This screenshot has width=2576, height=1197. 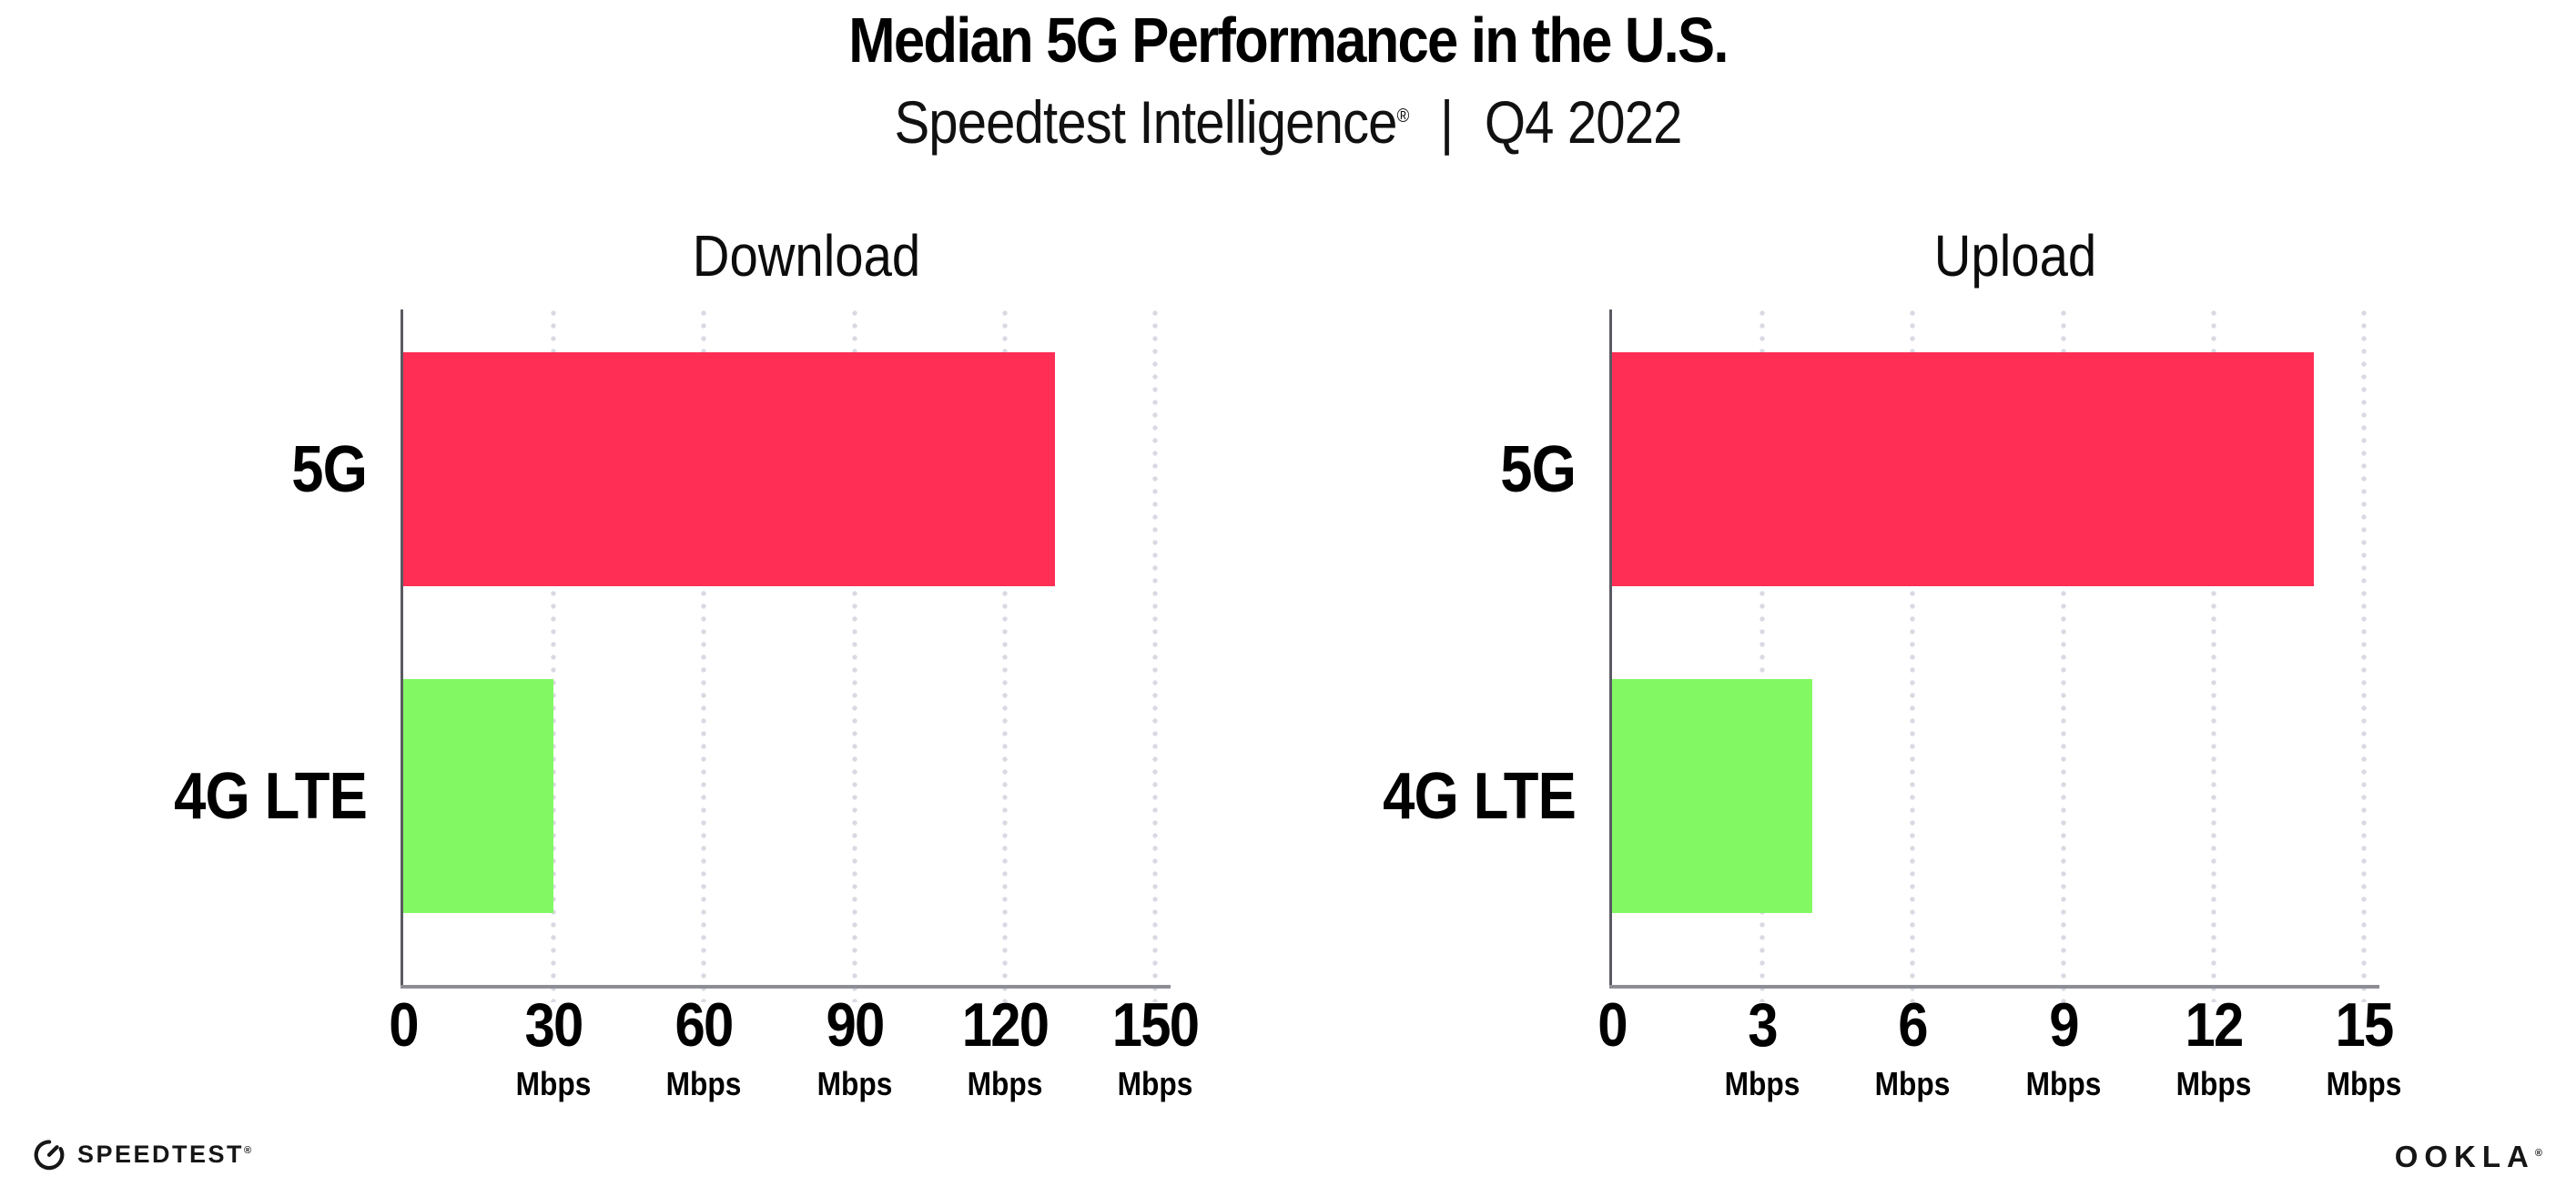 I want to click on chart-title: Upload, so click(x=2015, y=256).